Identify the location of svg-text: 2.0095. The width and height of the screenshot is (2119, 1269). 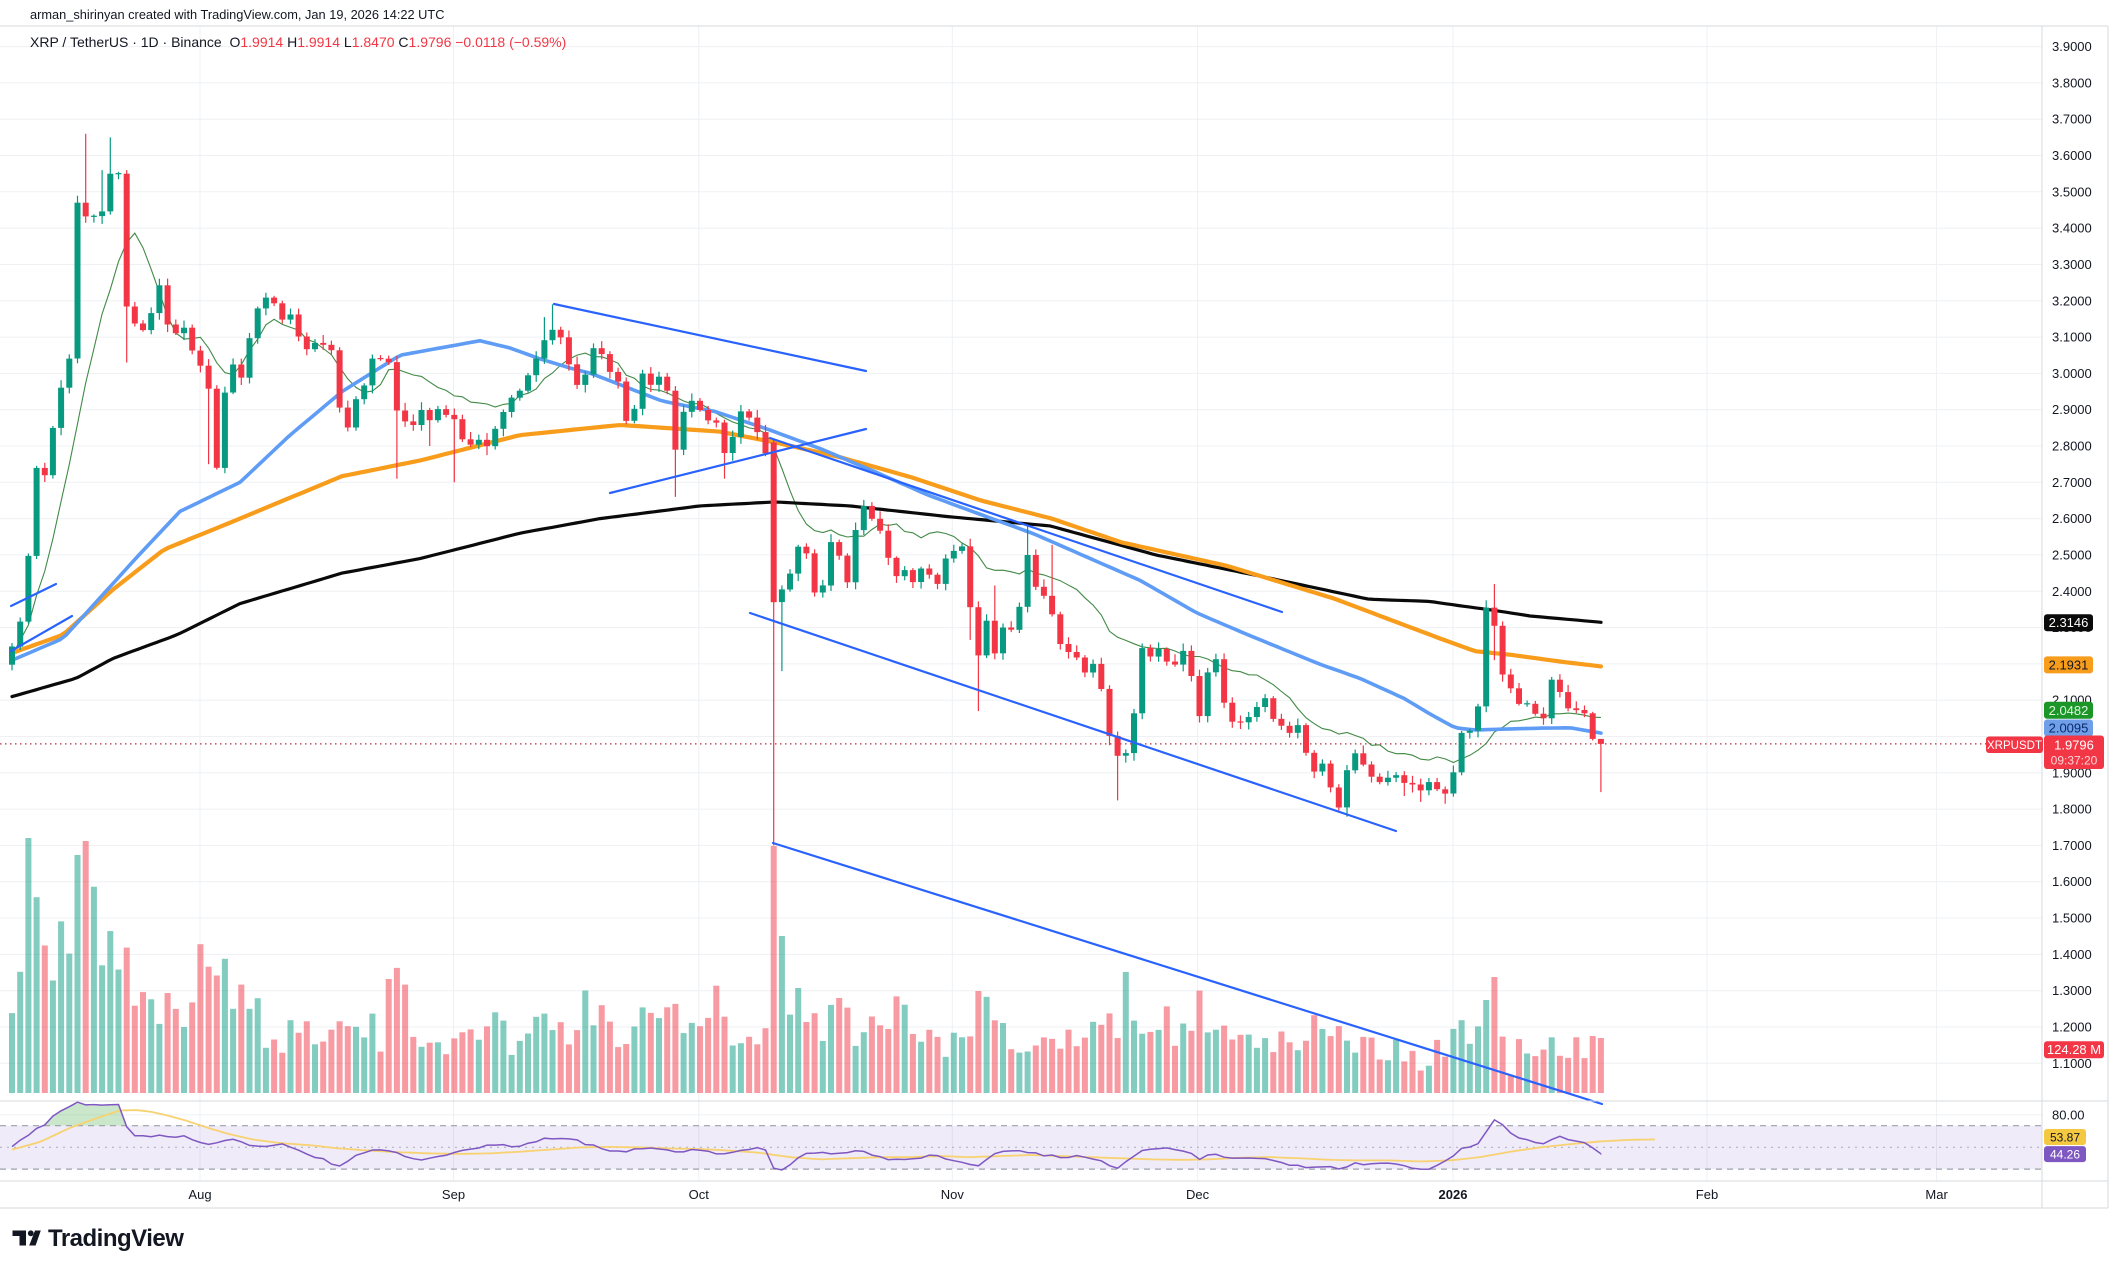
(2069, 728).